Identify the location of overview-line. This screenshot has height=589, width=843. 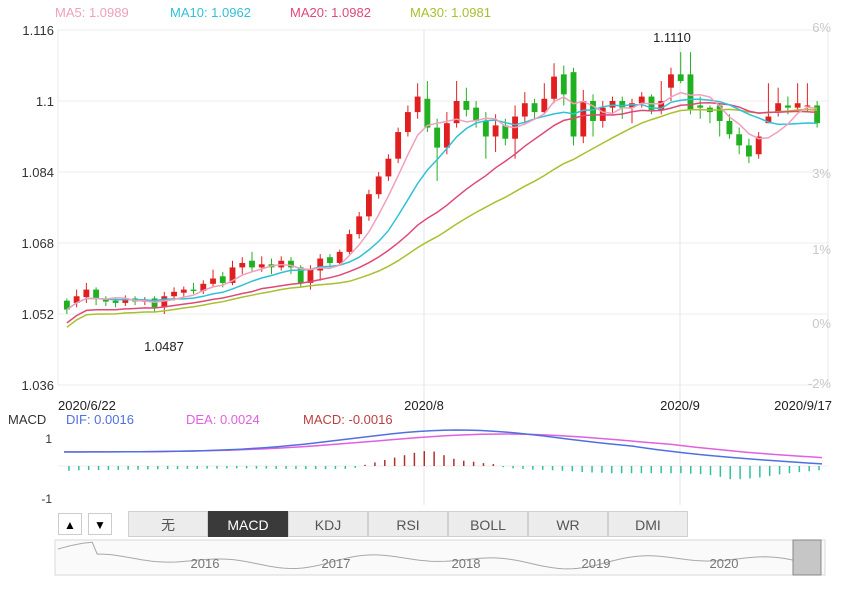
(425, 555).